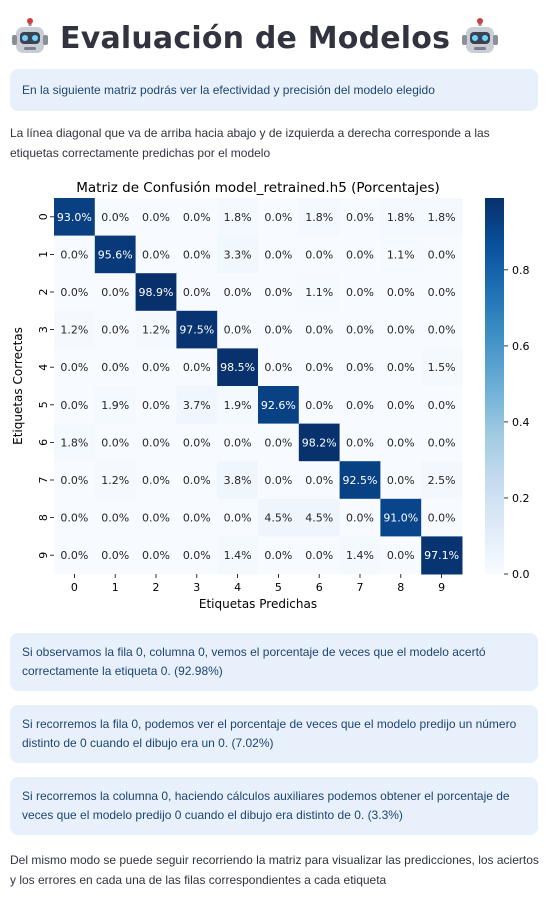  What do you see at coordinates (319, 254) in the screenshot?
I see `cell-label-1-6: 0.0%` at bounding box center [319, 254].